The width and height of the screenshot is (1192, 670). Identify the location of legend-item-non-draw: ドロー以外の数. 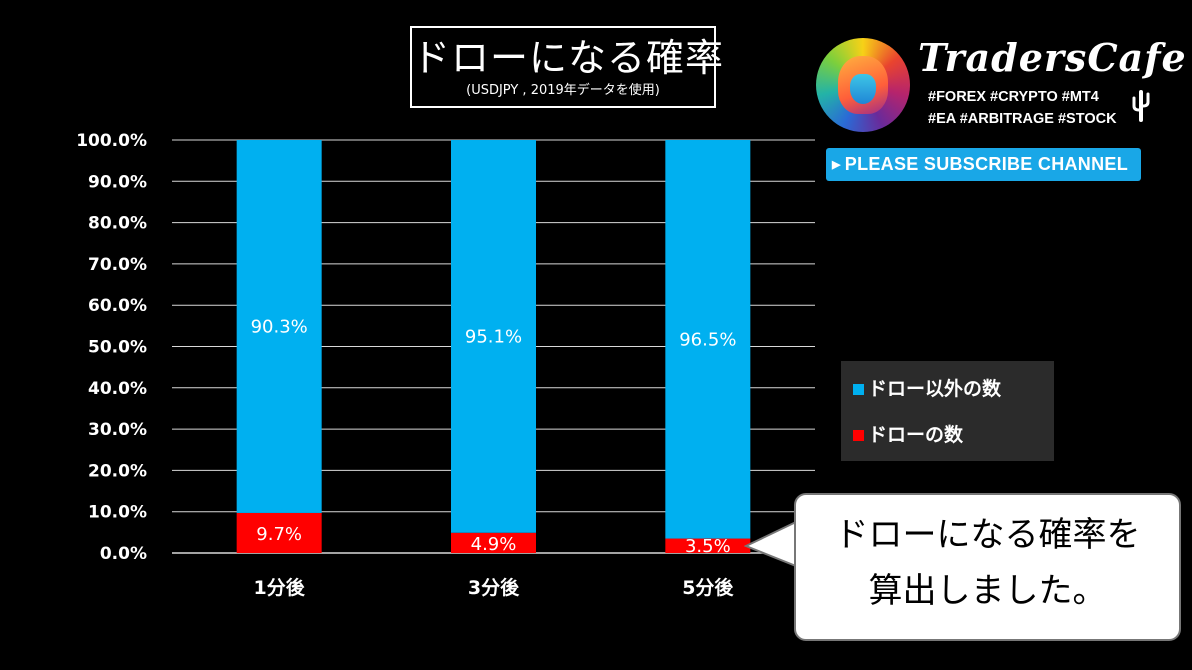
(927, 389).